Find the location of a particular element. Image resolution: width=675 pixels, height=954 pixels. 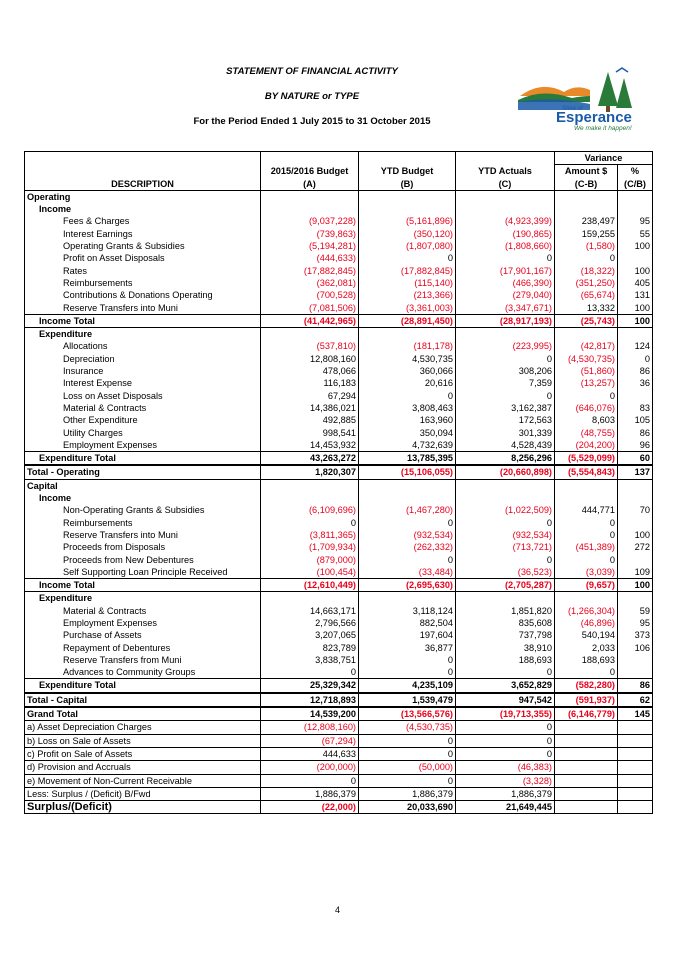

row-description: Expenditure Total is located at coordinates (142, 458).